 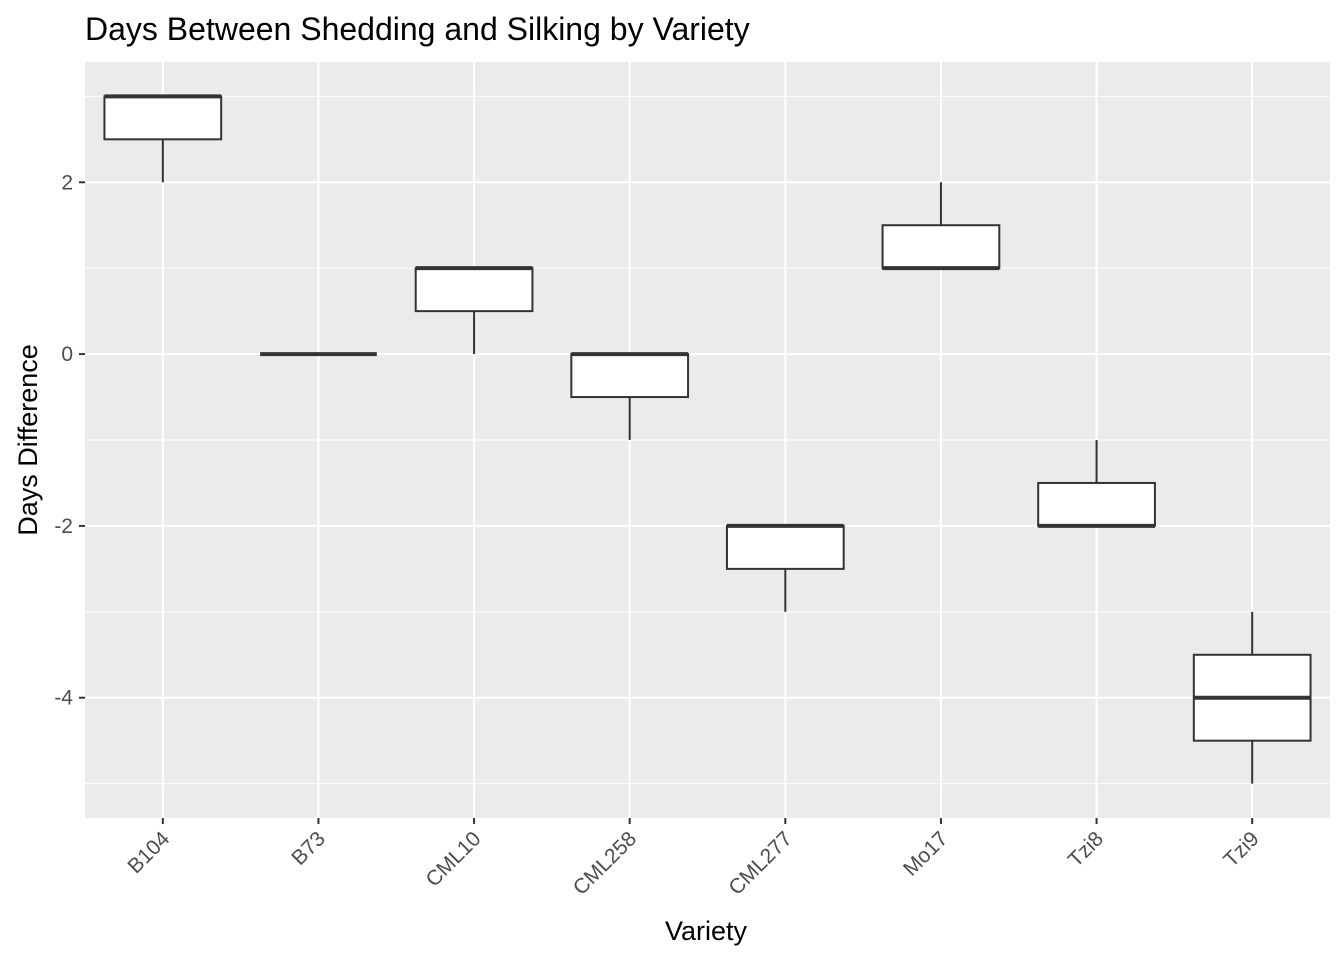 I want to click on y-tick-label: 2, so click(x=67, y=182).